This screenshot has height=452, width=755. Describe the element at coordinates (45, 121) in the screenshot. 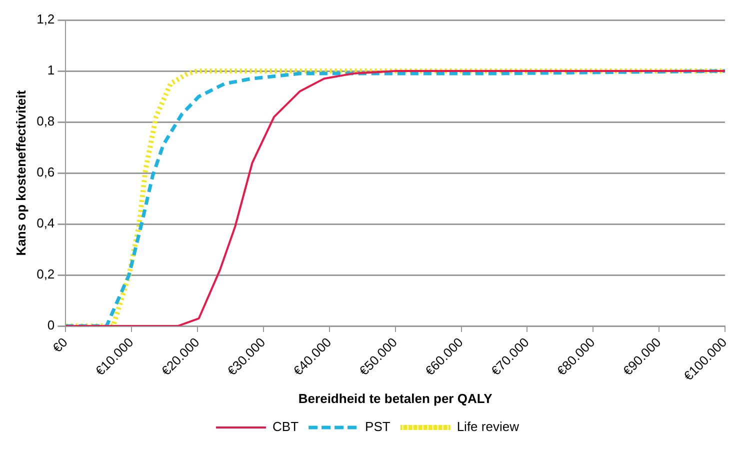

I see `y-tick-label: 0,8` at that location.